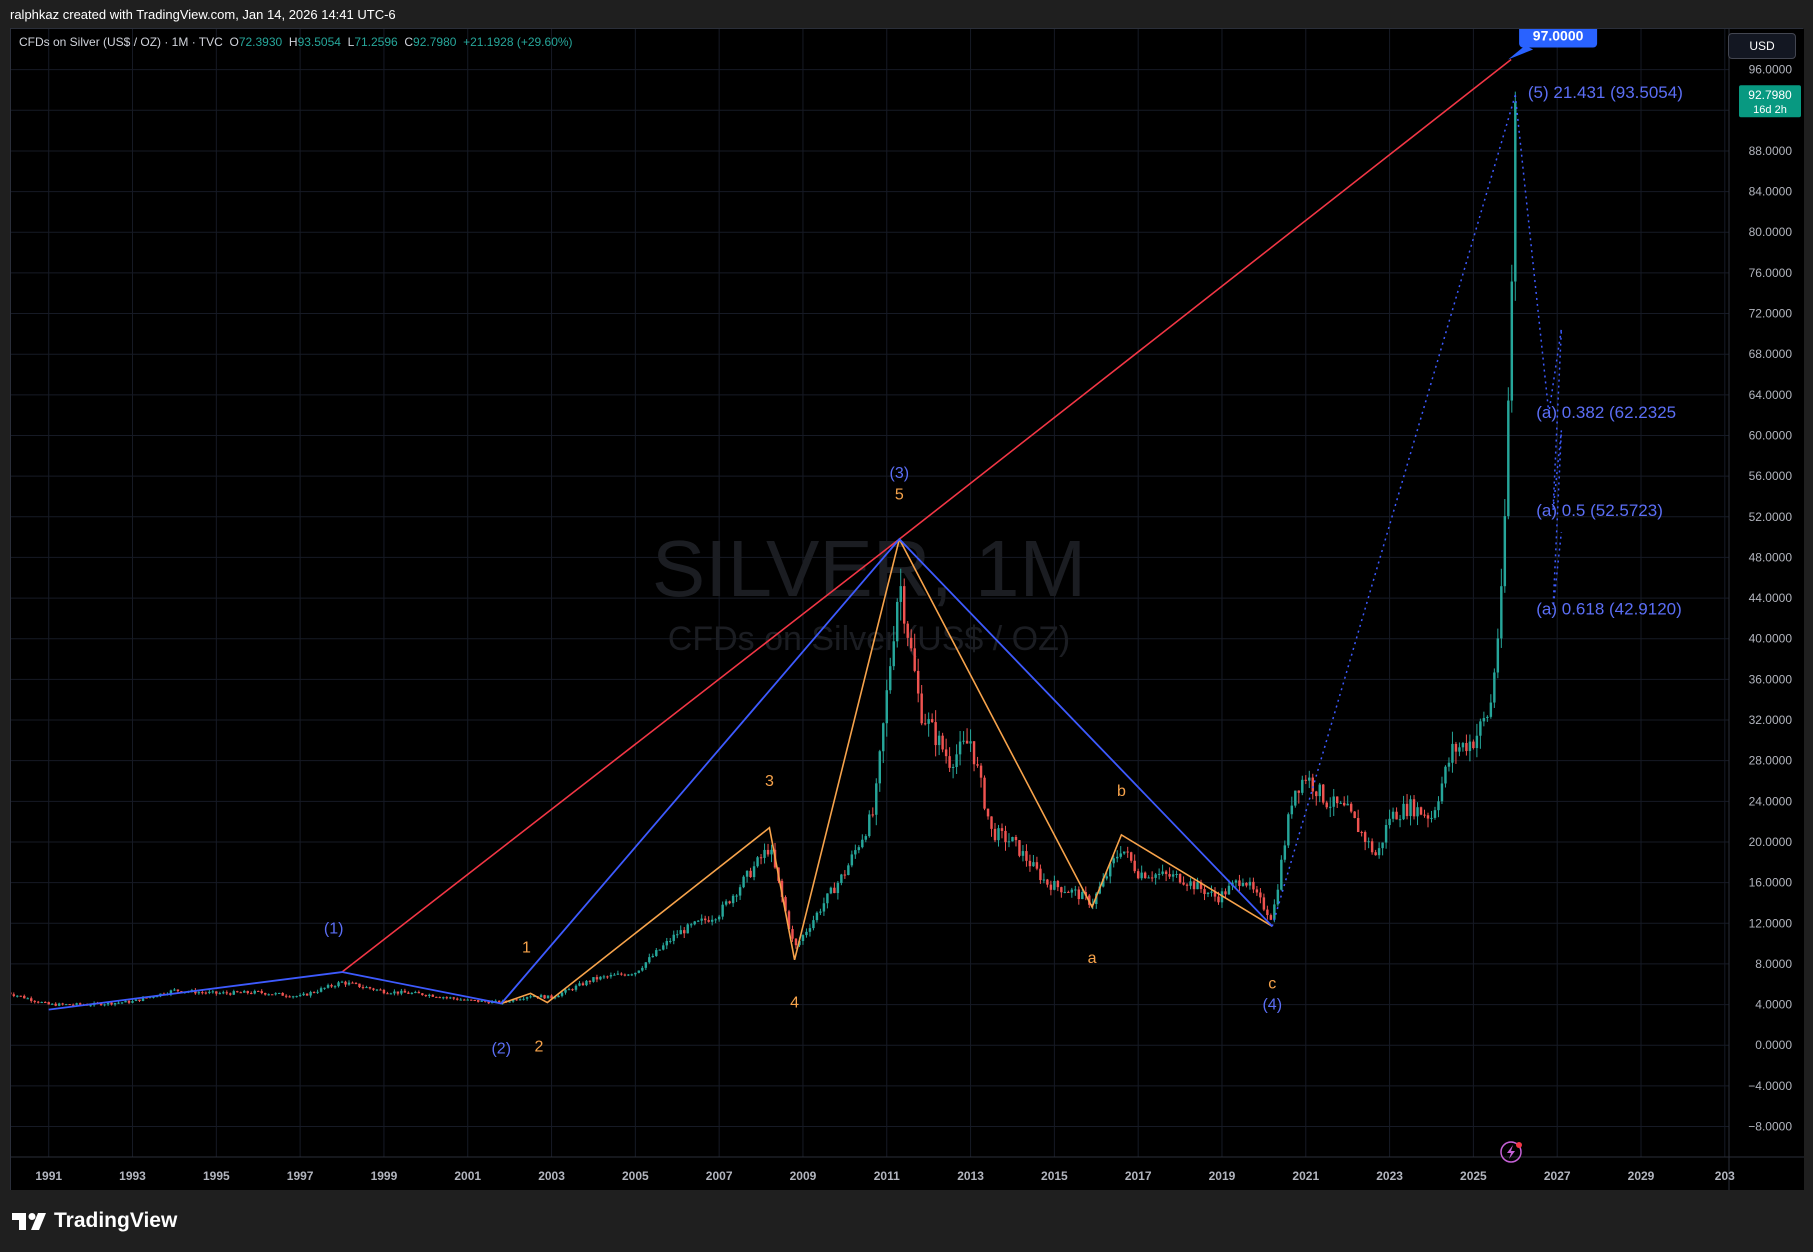 The width and height of the screenshot is (1813, 1252). What do you see at coordinates (260, 42) in the screenshot?
I see `open-value: 72.3930` at bounding box center [260, 42].